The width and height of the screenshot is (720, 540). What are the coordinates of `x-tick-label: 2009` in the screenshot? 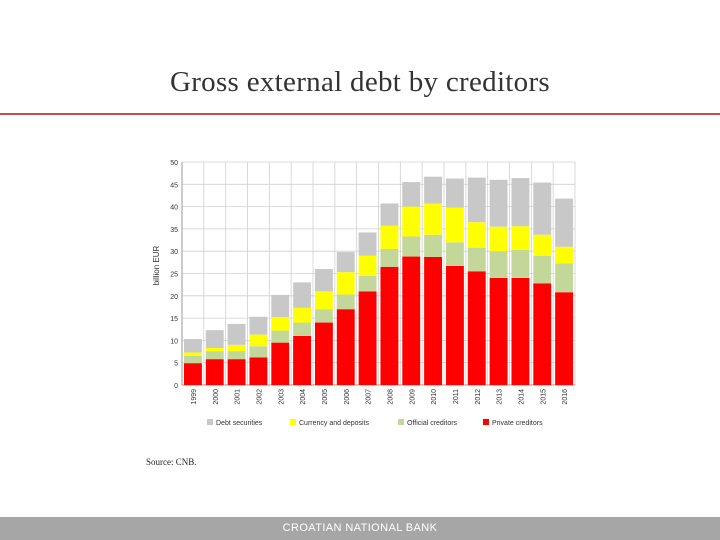 It's located at (412, 397).